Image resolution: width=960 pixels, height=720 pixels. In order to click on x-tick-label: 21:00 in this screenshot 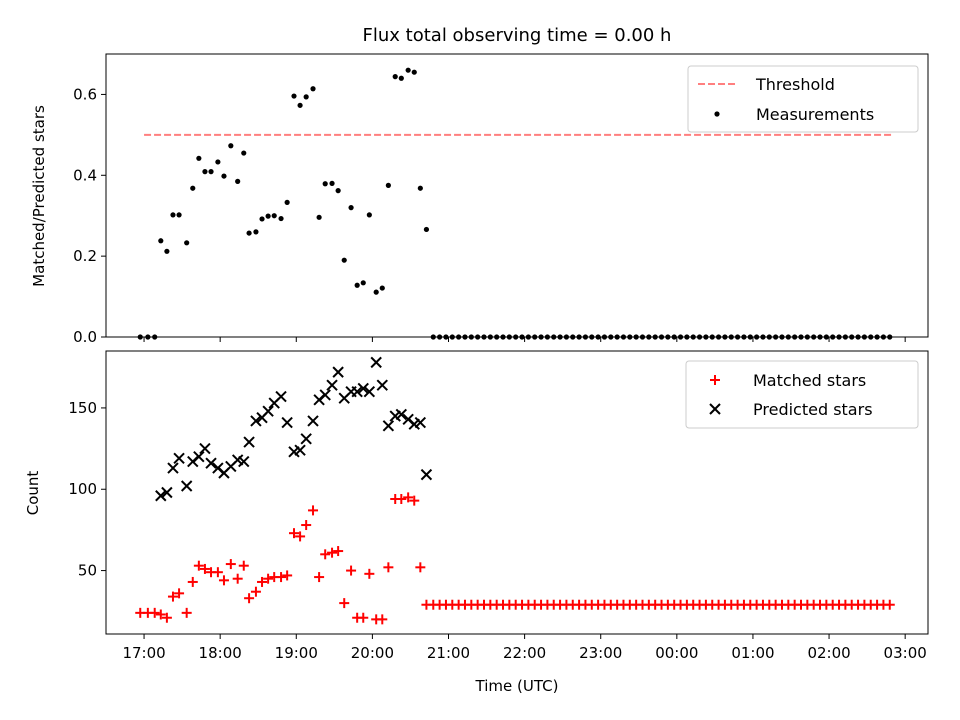, I will do `click(448, 653)`.